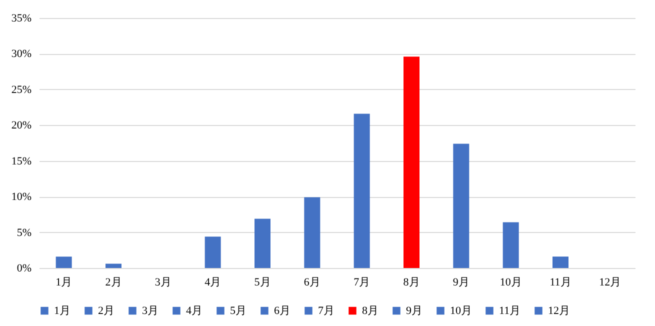  I want to click on legend-label: 5月, so click(238, 310).